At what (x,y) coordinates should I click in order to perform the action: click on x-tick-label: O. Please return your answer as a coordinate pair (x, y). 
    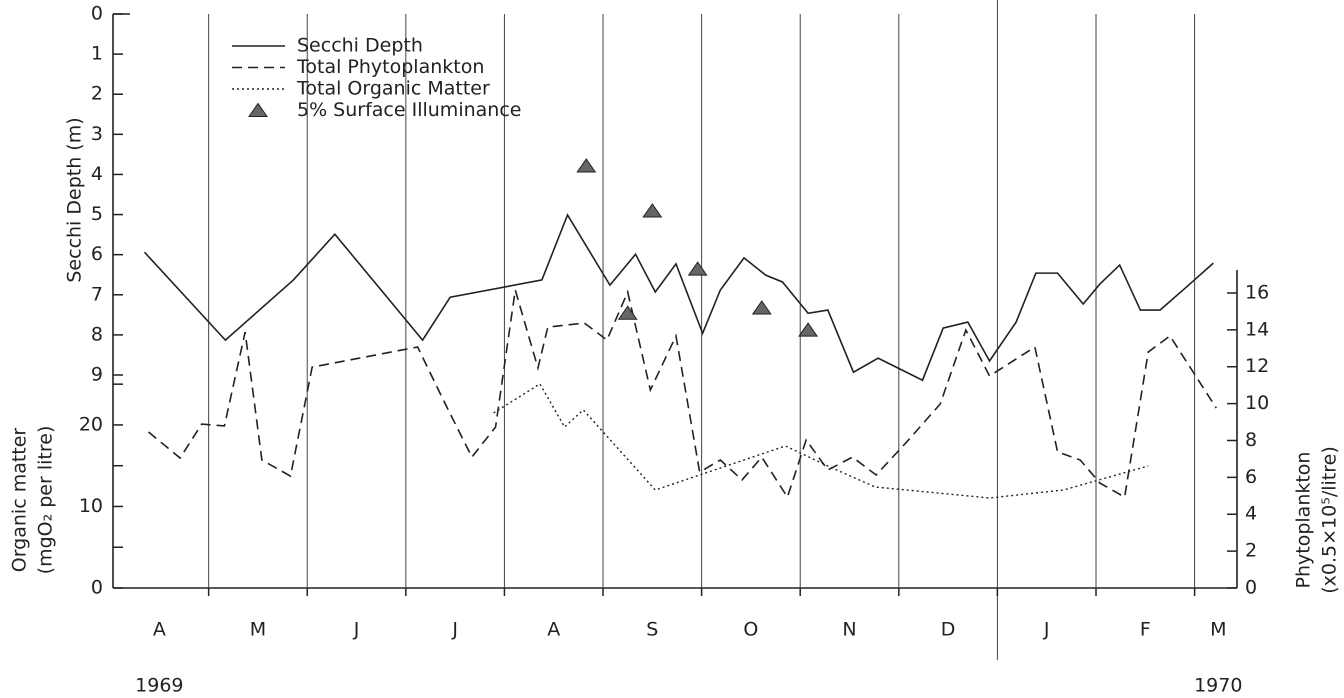
    Looking at the image, I should click on (750, 630).